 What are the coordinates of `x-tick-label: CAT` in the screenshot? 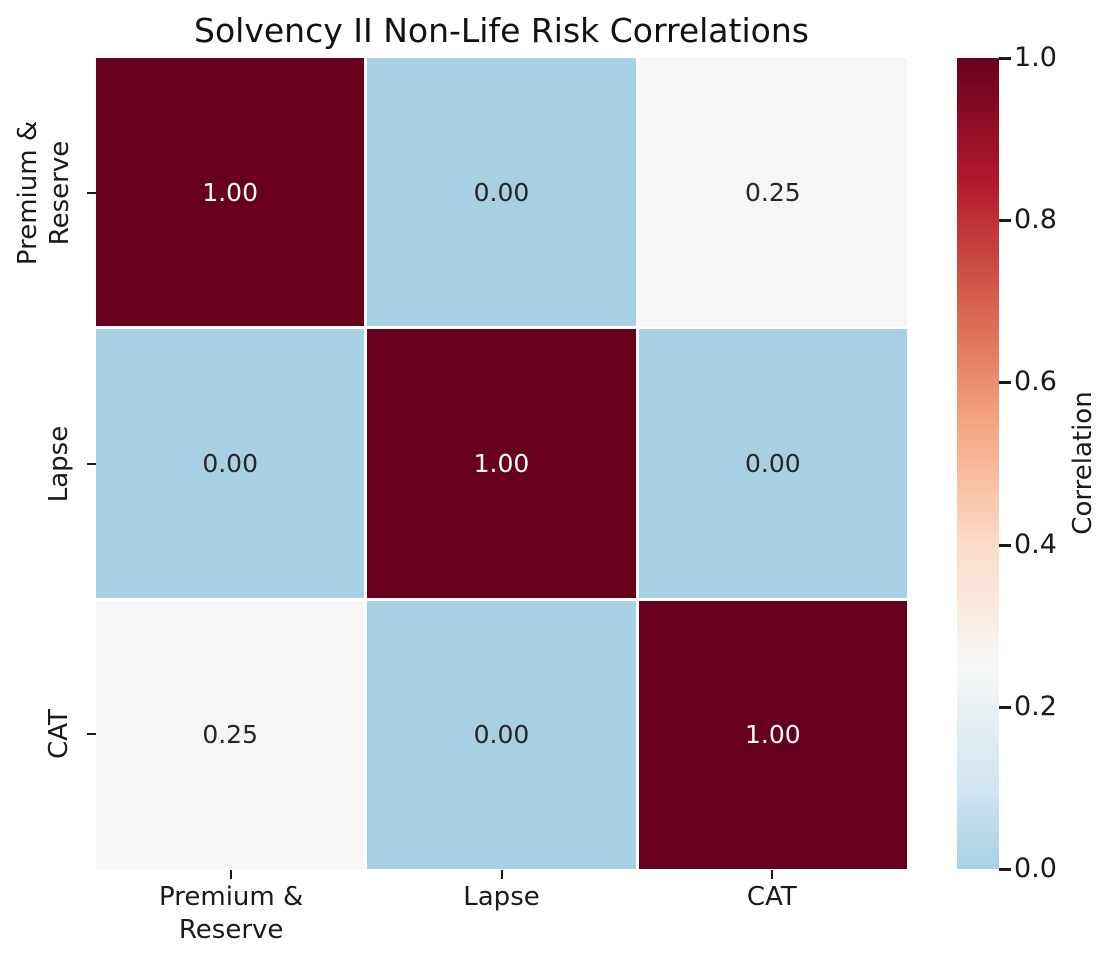 It's located at (771, 897).